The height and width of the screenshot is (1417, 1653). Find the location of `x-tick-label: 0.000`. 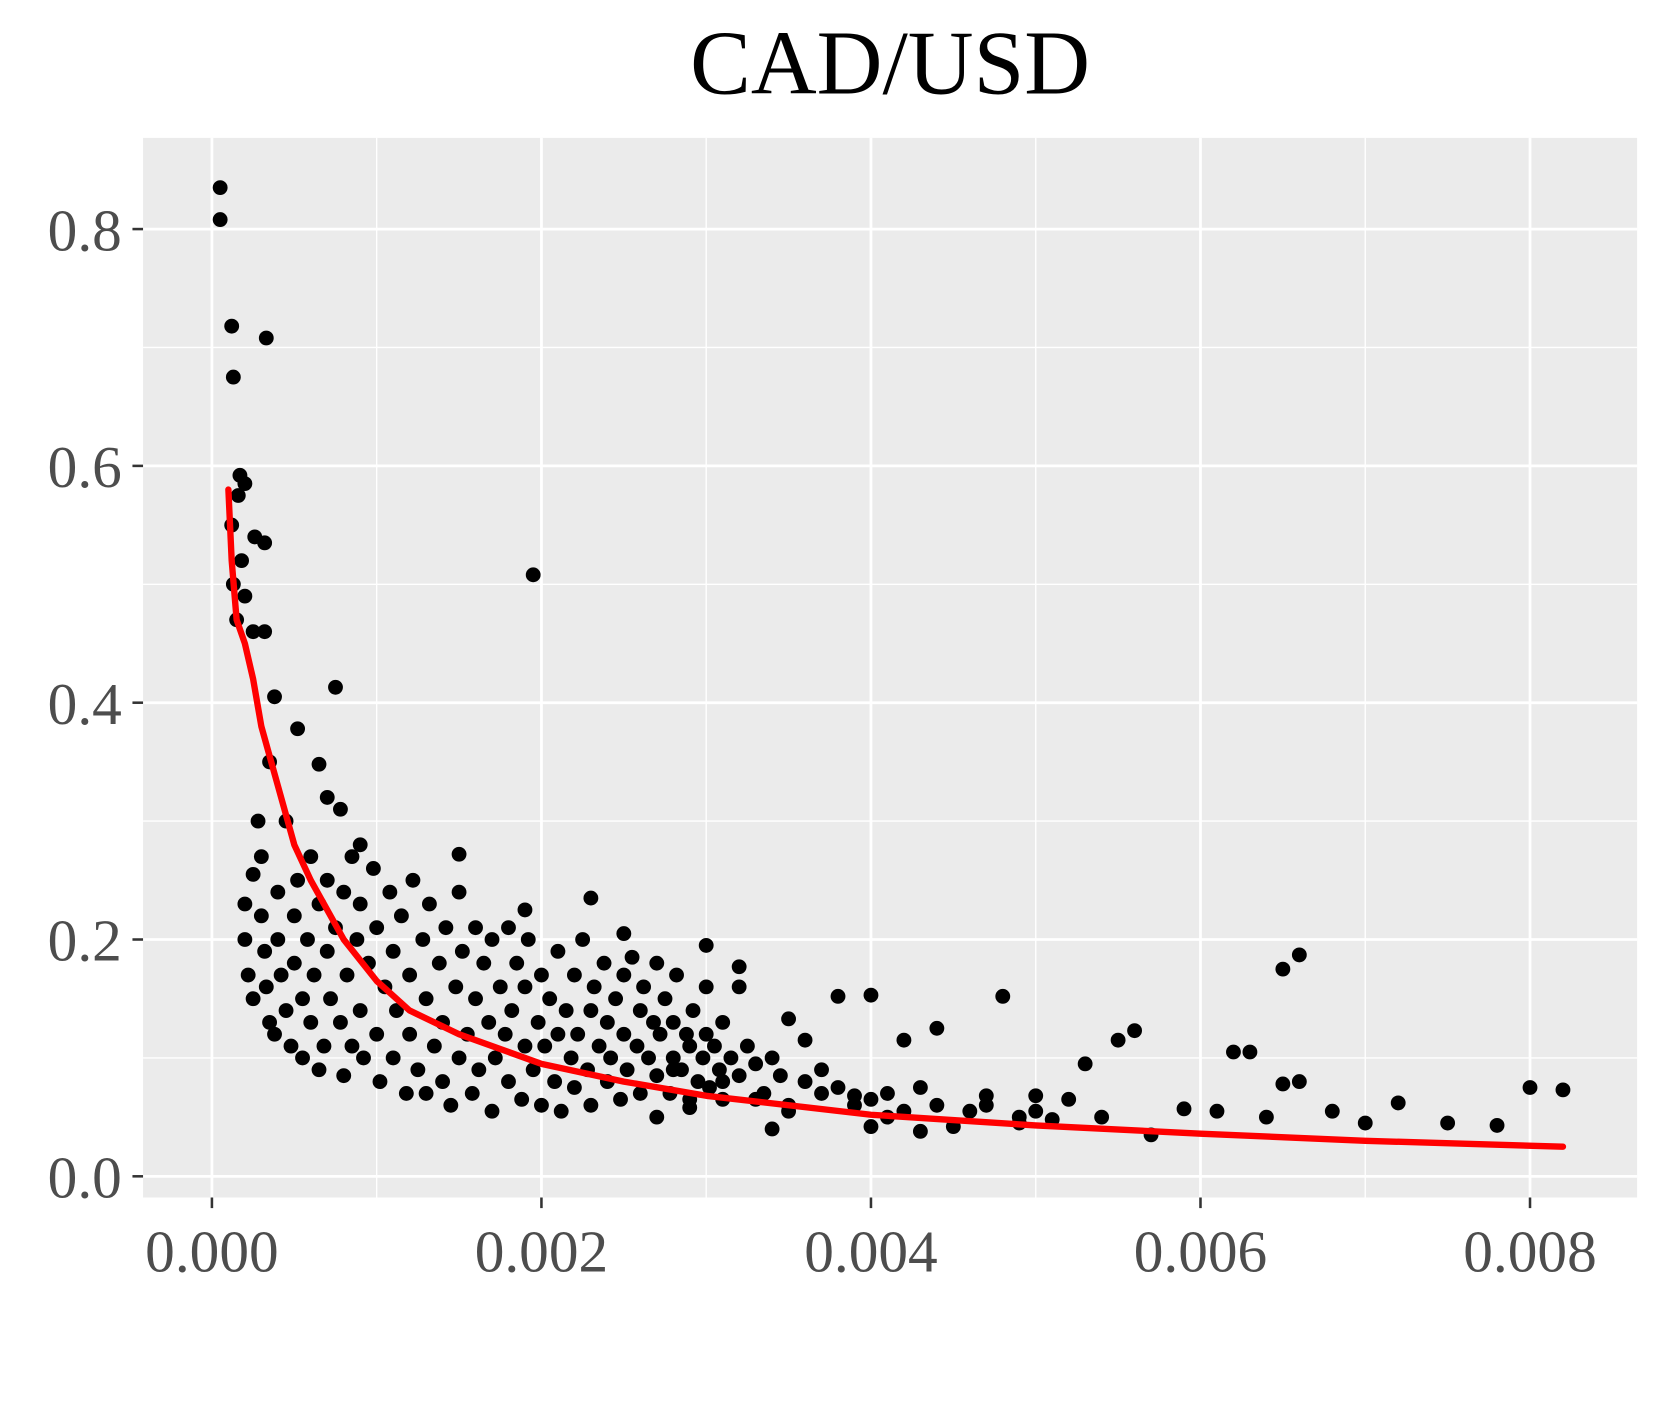

x-tick-label: 0.000 is located at coordinates (211, 1252).